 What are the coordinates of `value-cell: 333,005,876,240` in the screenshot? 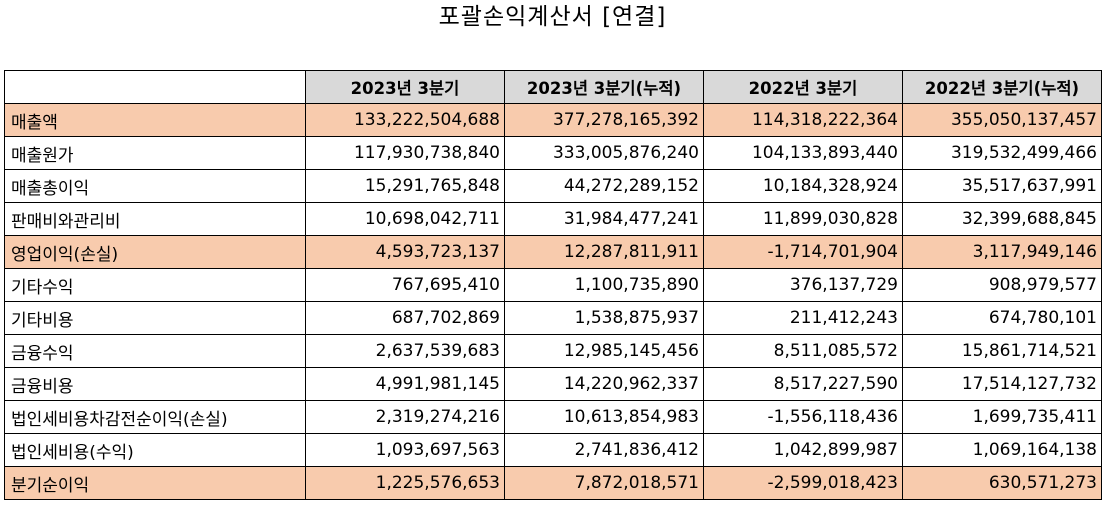 It's located at (604, 153).